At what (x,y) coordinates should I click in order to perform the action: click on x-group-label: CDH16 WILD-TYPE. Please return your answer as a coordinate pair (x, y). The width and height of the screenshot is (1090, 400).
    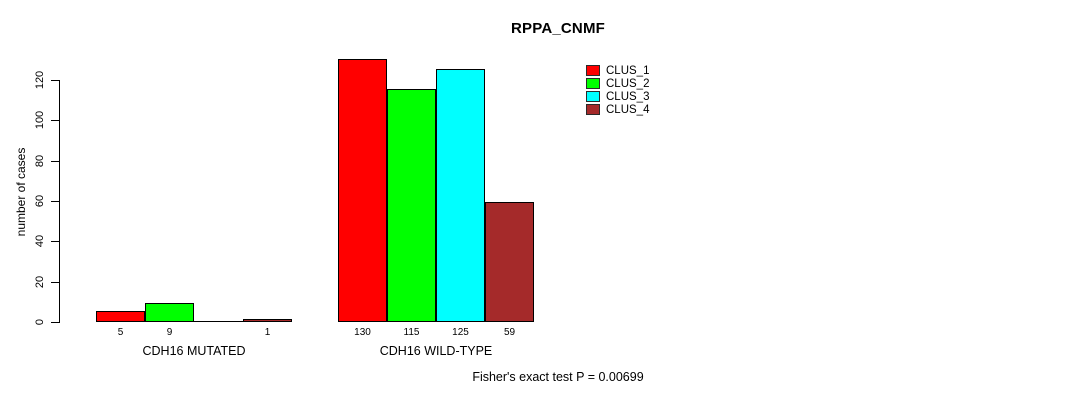
    Looking at the image, I should click on (436, 351).